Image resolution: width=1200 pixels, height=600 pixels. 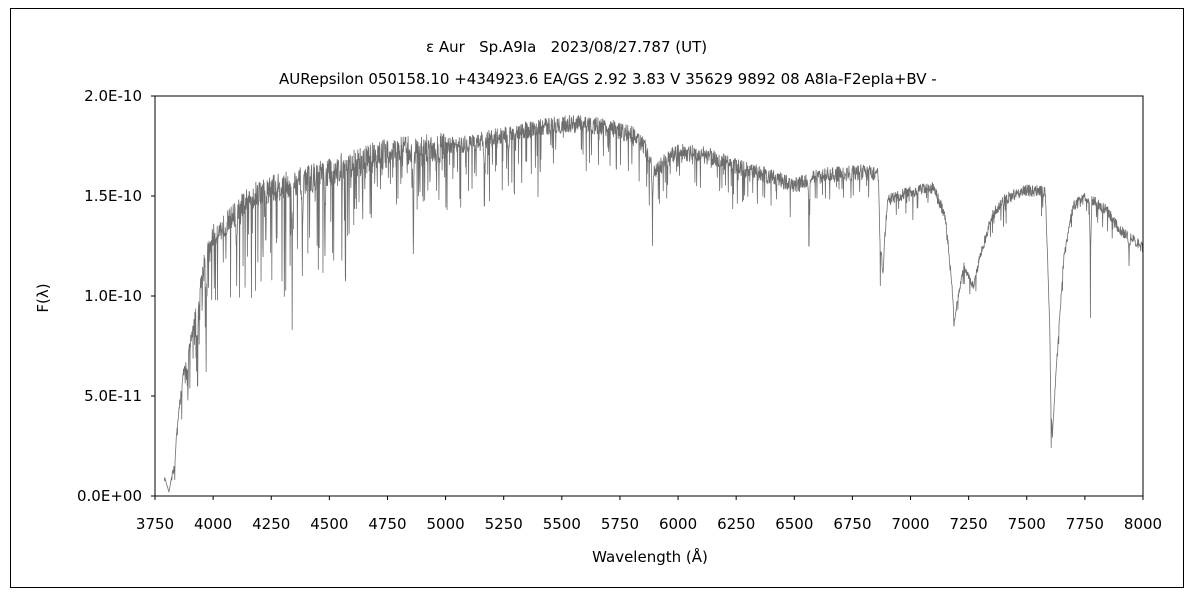 I want to click on y-axis-ticks: 0.0E+00 5.0E-11 1.0E-10 1.5E-10 2.0E-10, so click(x=116, y=296).